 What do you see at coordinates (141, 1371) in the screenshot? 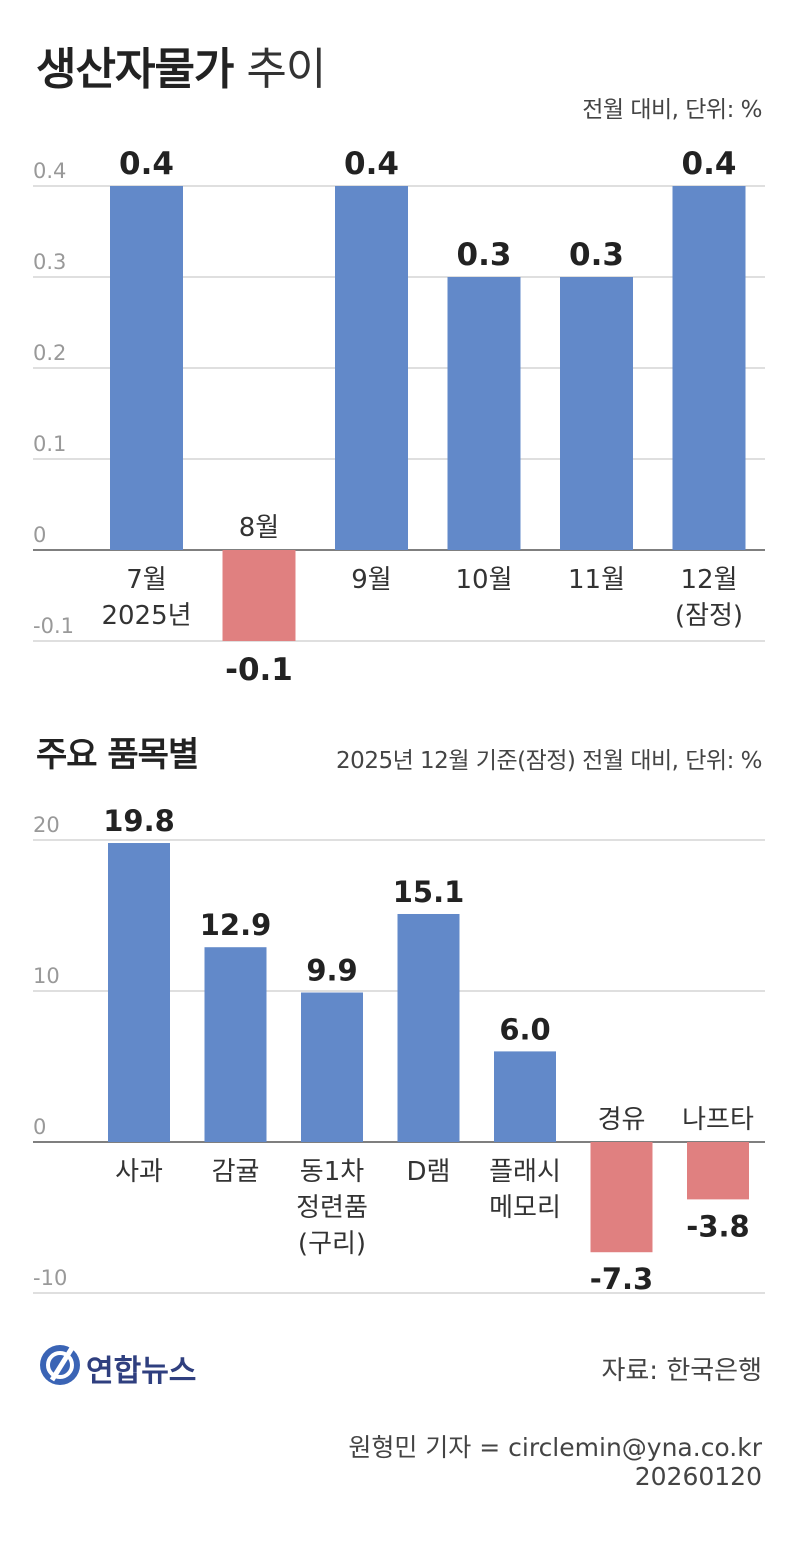
I see `logo-text: 연합뉴스` at bounding box center [141, 1371].